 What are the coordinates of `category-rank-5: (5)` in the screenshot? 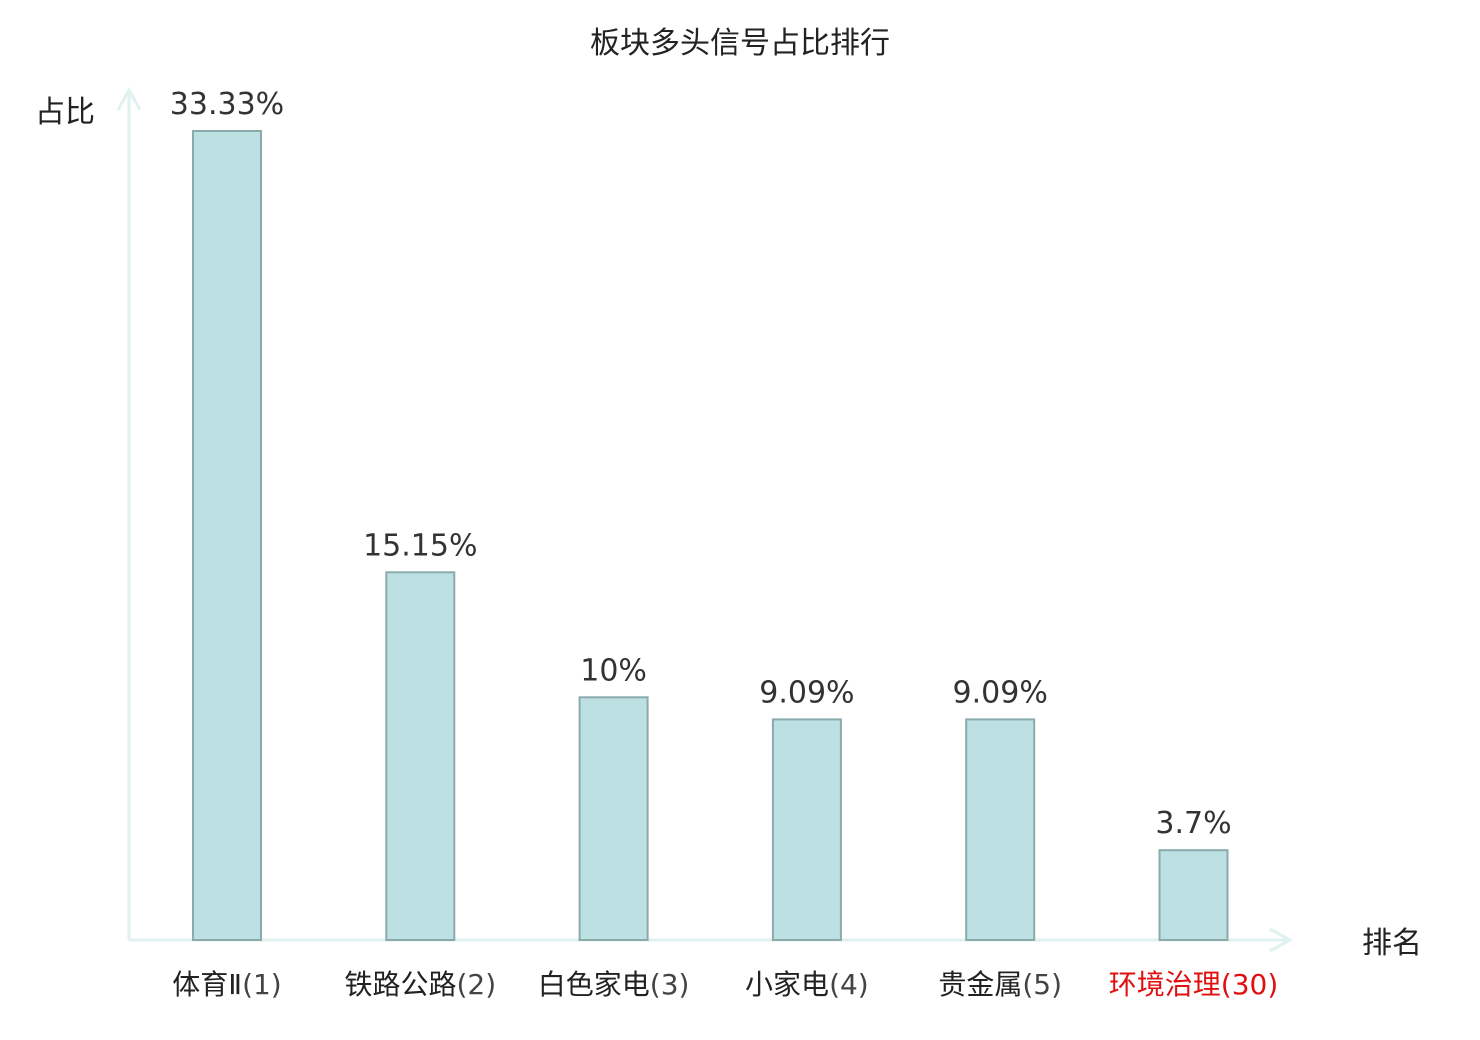 It's located at (1042, 984).